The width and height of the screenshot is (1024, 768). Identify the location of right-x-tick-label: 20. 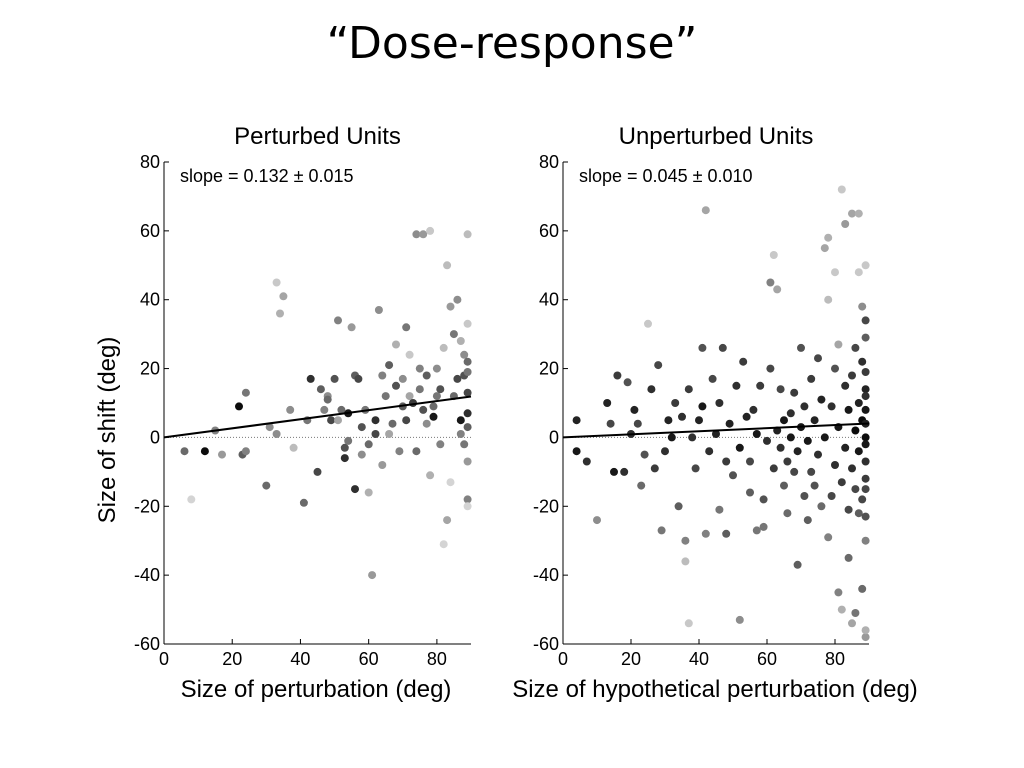
(631, 659).